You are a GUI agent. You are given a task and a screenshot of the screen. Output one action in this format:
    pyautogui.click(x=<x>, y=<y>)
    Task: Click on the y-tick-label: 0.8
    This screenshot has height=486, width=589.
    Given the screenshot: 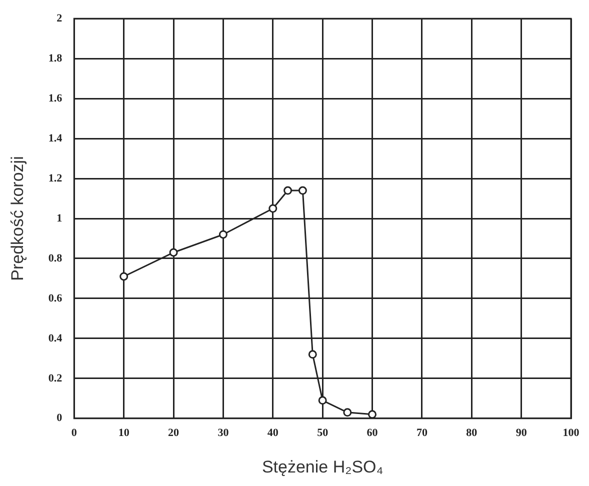 What is the action you would take?
    pyautogui.click(x=55, y=258)
    